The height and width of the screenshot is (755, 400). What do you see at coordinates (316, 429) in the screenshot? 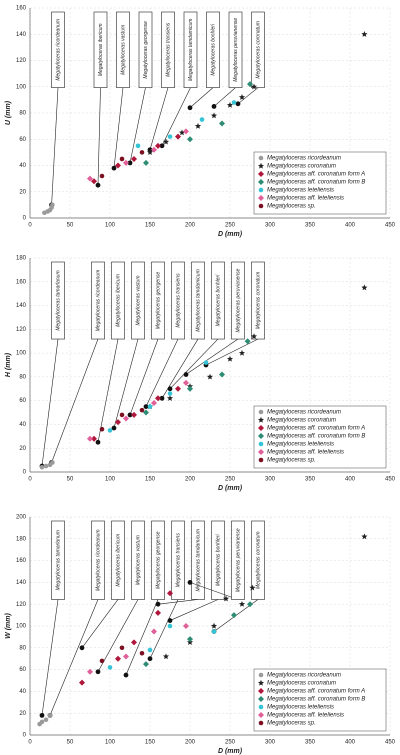
I see `legend-label: Megatyloceras aff. coronatum form A` at bounding box center [316, 429].